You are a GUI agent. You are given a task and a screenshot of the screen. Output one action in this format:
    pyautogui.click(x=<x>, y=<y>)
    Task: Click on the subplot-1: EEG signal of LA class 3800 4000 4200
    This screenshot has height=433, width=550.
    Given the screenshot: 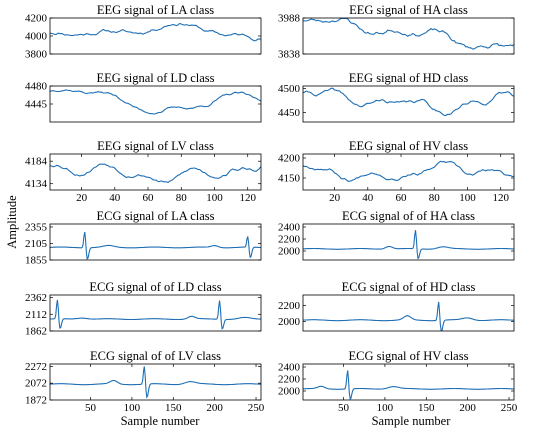 What is the action you would take?
    pyautogui.click(x=143, y=32)
    